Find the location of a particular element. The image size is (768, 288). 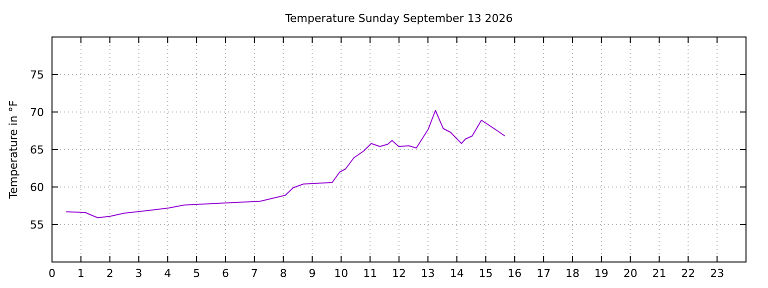

x-tick-label: 23 is located at coordinates (717, 273).